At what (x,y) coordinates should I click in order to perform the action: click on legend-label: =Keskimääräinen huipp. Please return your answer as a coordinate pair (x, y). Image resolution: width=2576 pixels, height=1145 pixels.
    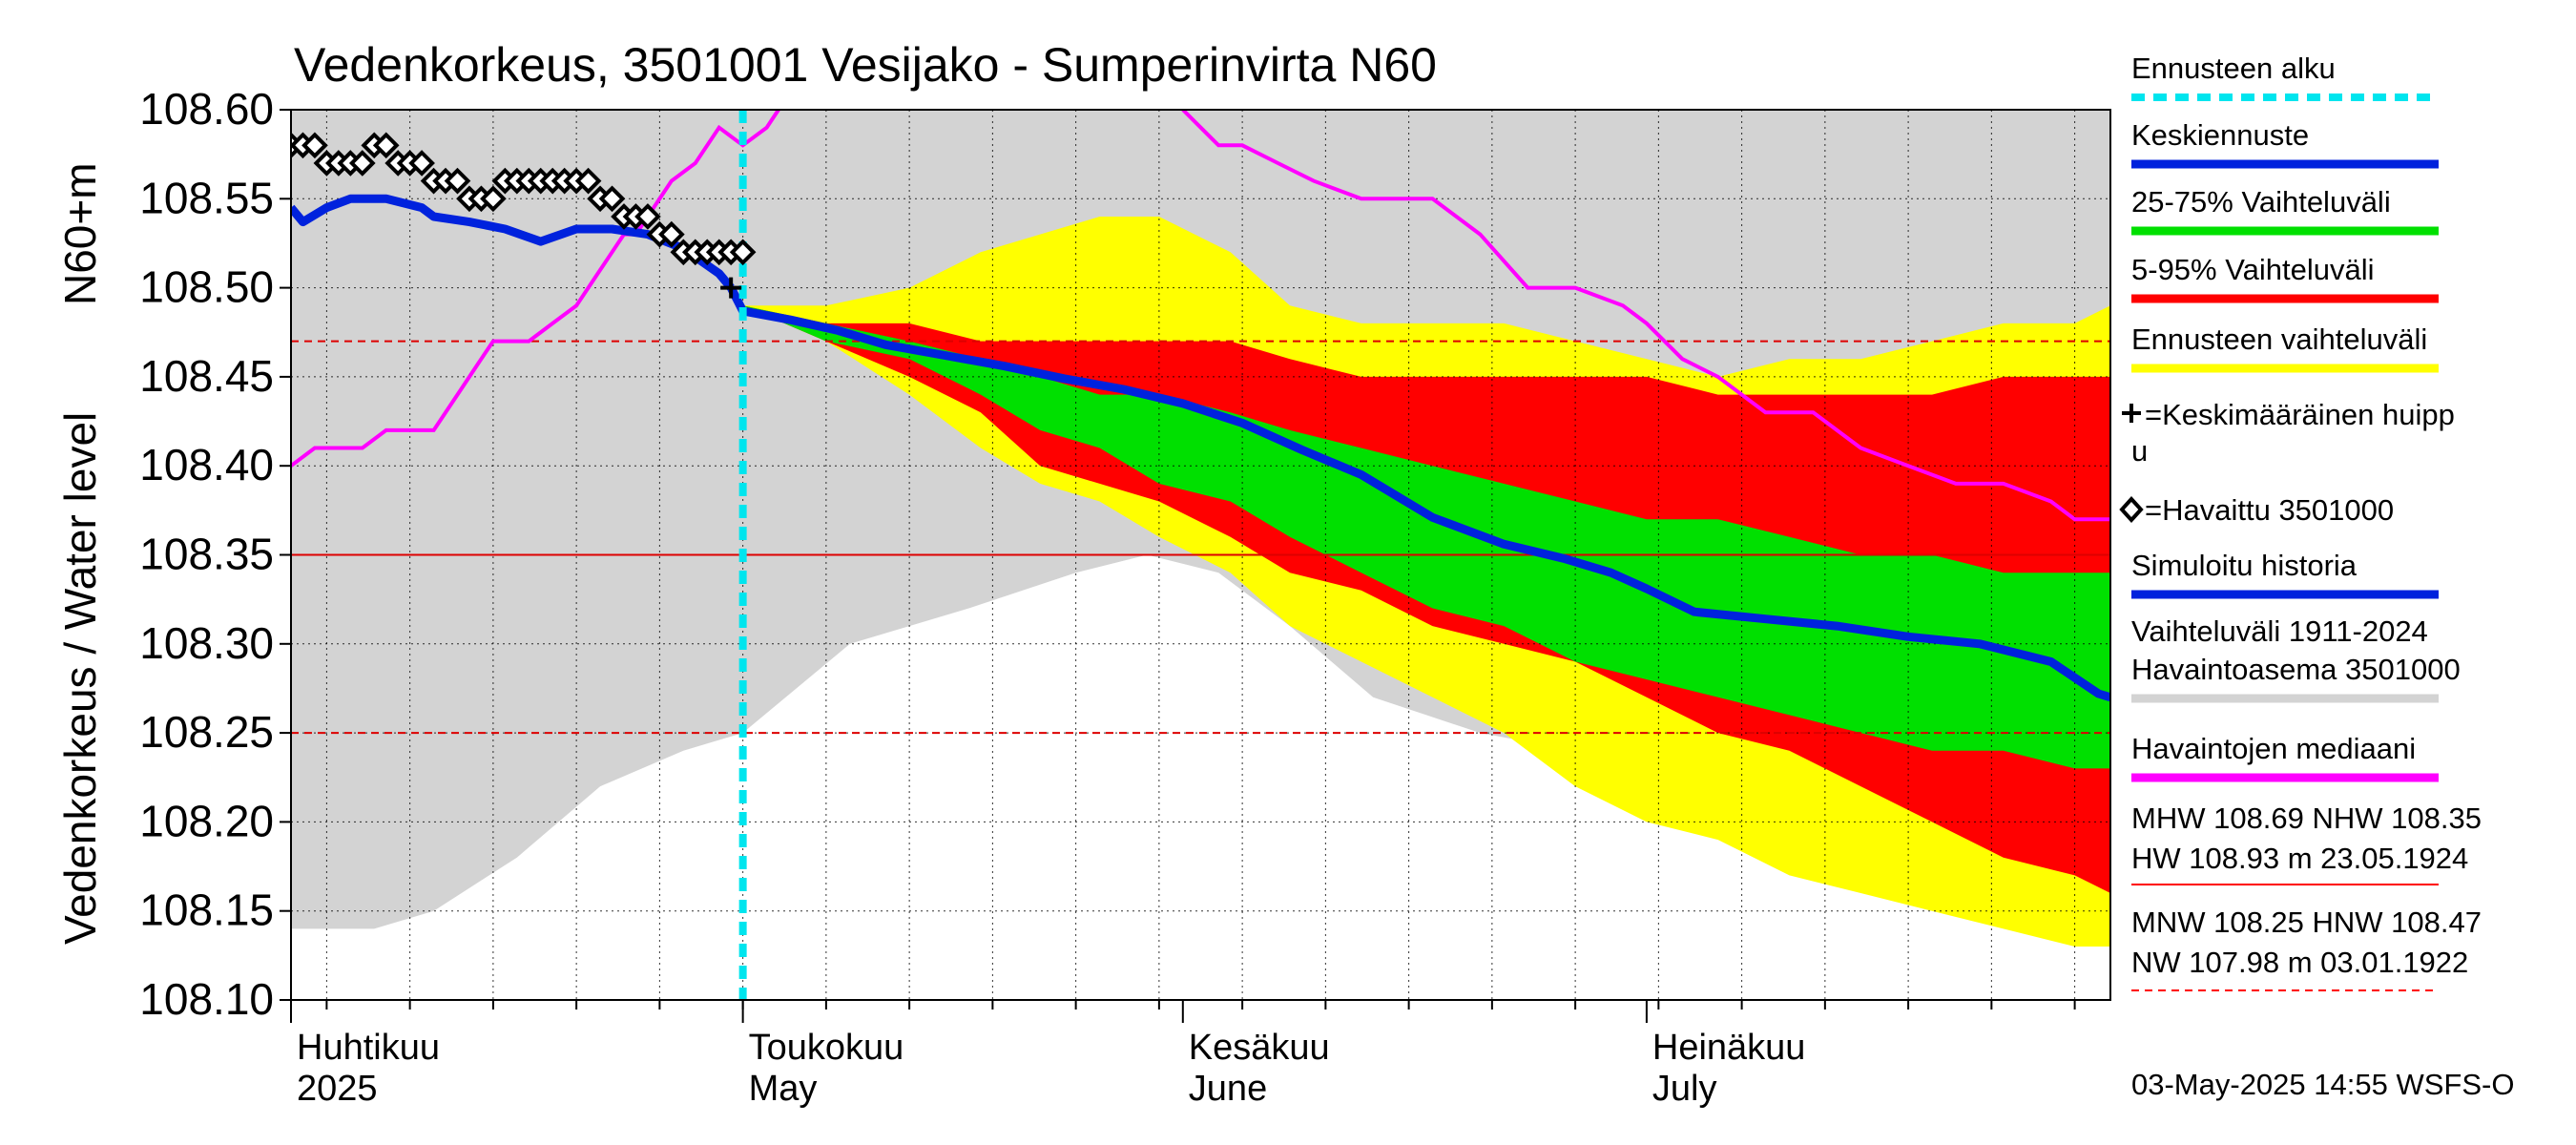
    Looking at the image, I should click on (2300, 415).